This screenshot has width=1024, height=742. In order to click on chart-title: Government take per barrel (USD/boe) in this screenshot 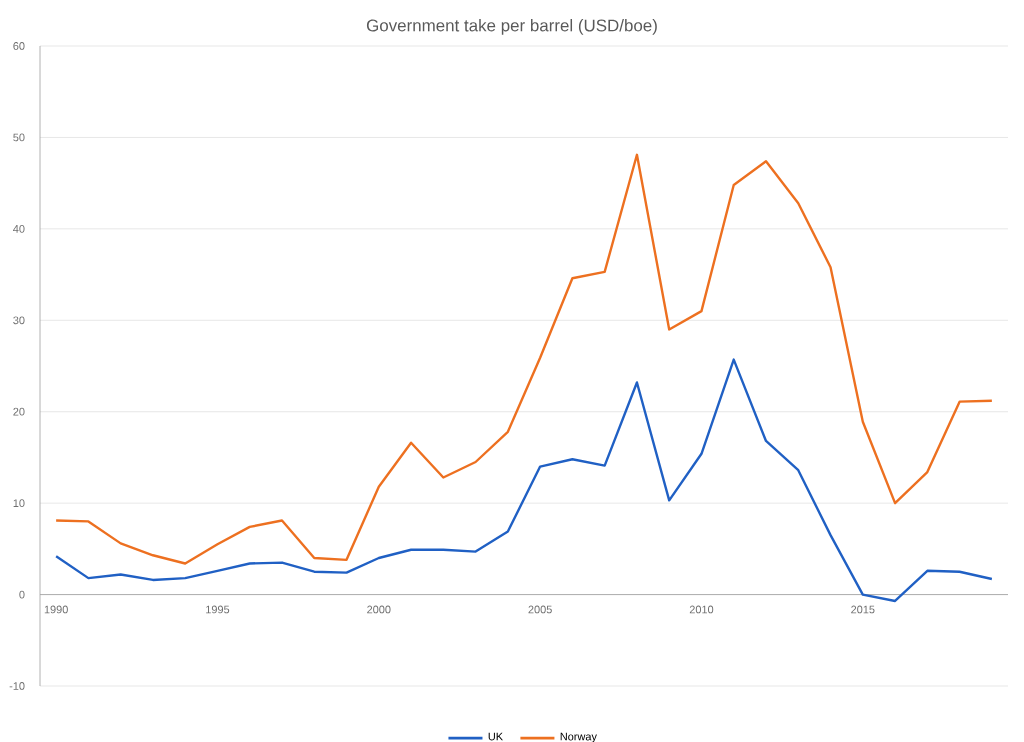, I will do `click(511, 27)`.